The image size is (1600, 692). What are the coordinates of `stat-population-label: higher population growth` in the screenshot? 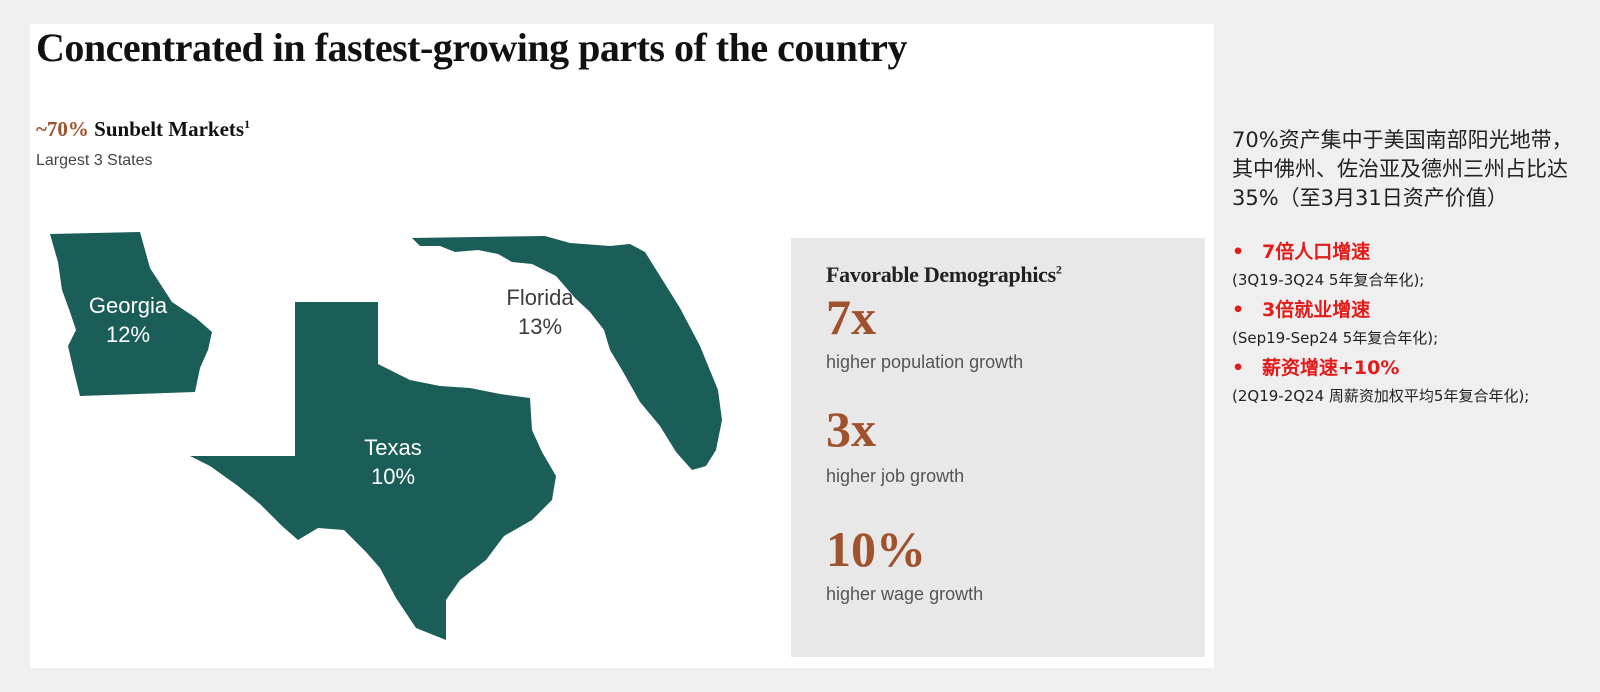 It's located at (925, 362).